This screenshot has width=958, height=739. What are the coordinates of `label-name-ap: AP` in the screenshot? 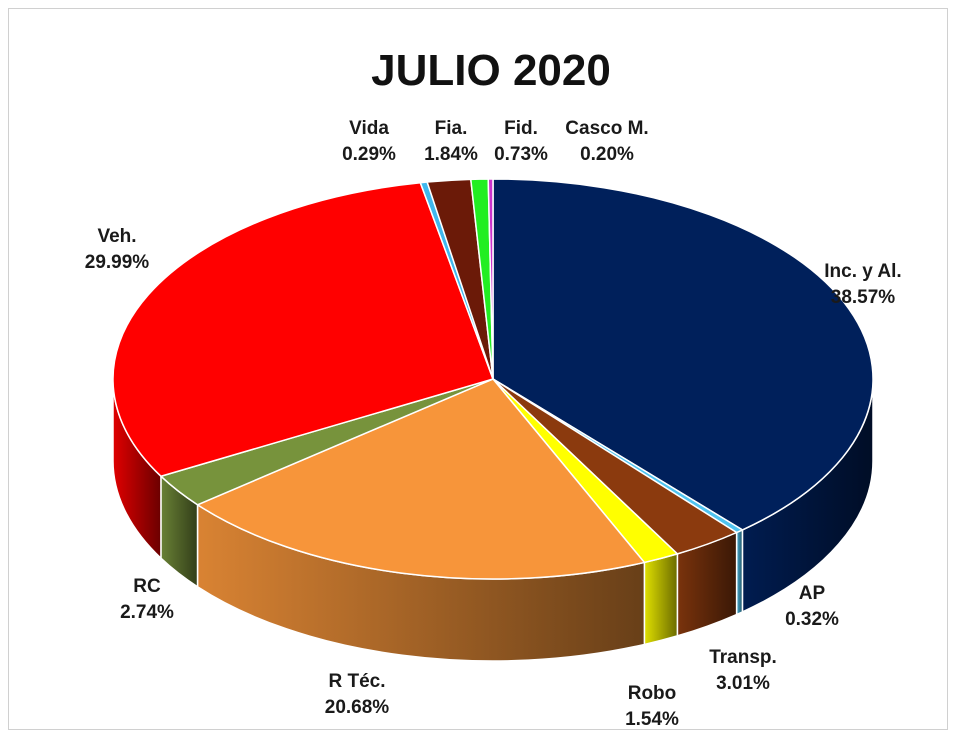 It's located at (812, 593).